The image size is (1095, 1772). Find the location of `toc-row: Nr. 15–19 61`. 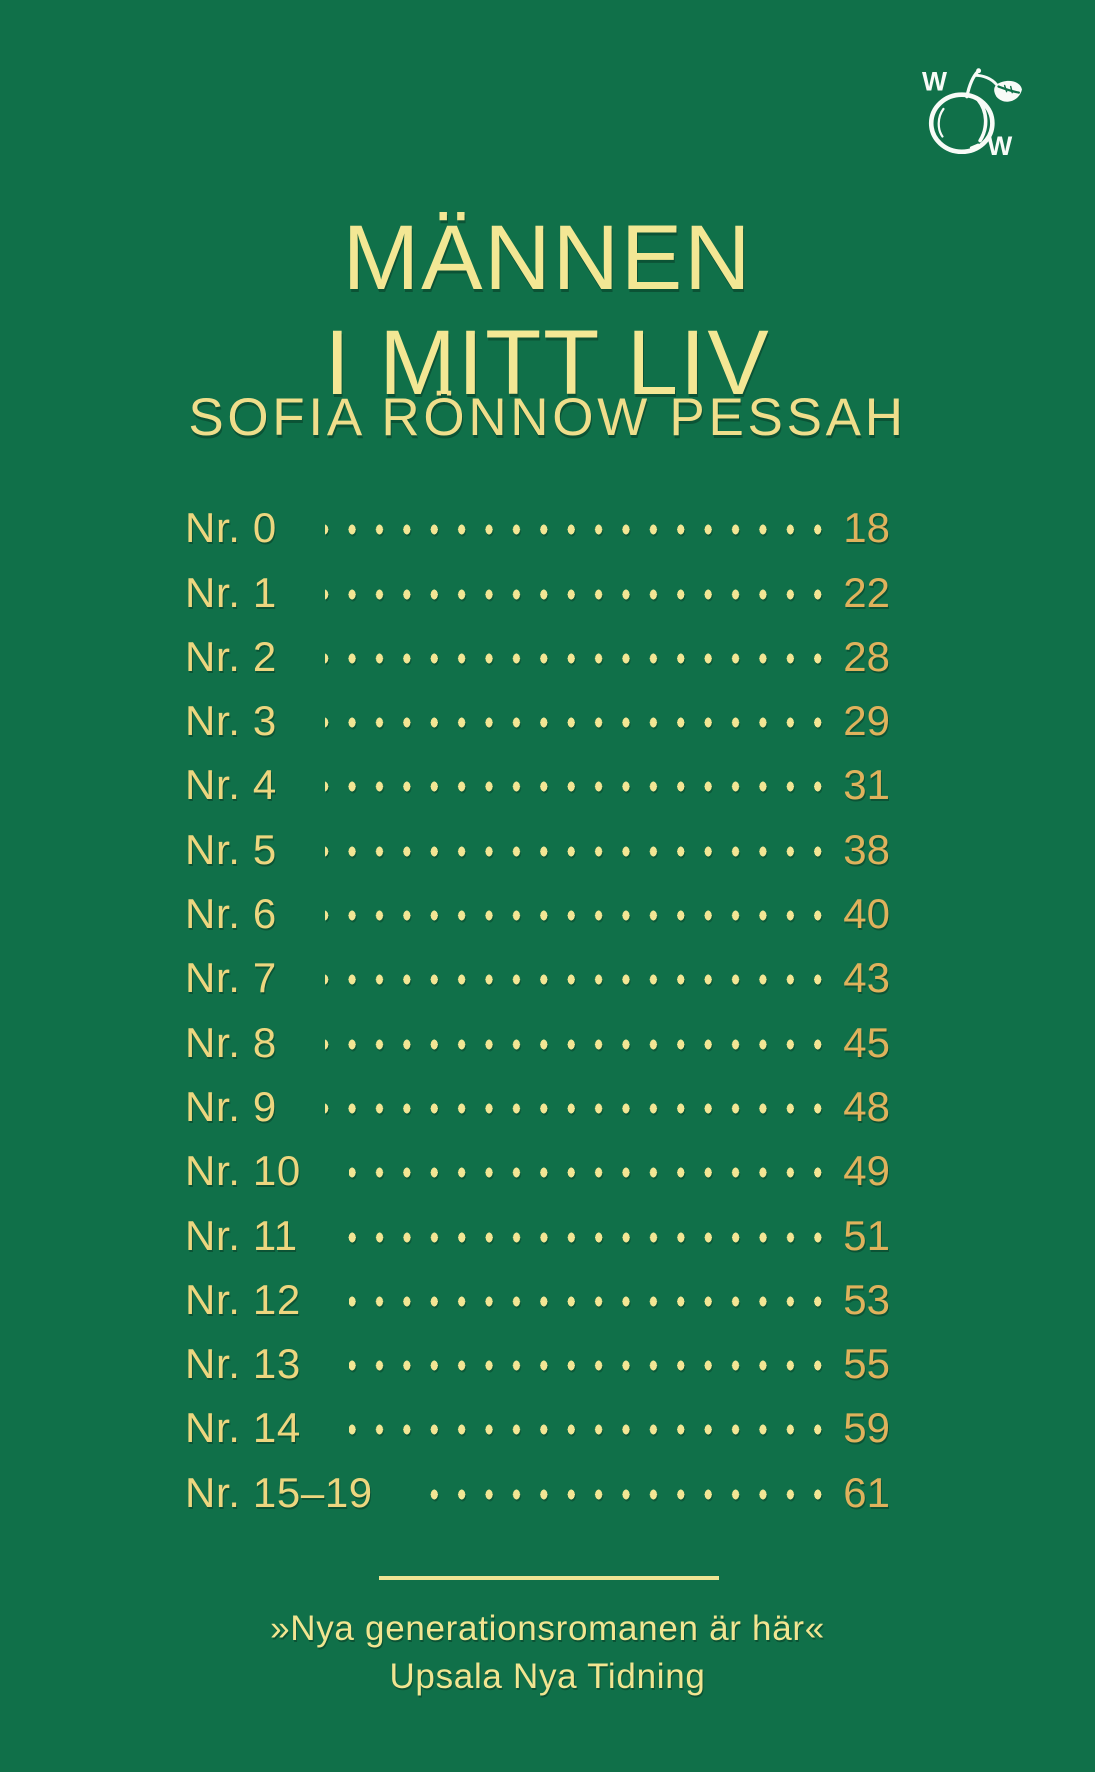

toc-row: Nr. 15–19 61 is located at coordinates (537, 1486).